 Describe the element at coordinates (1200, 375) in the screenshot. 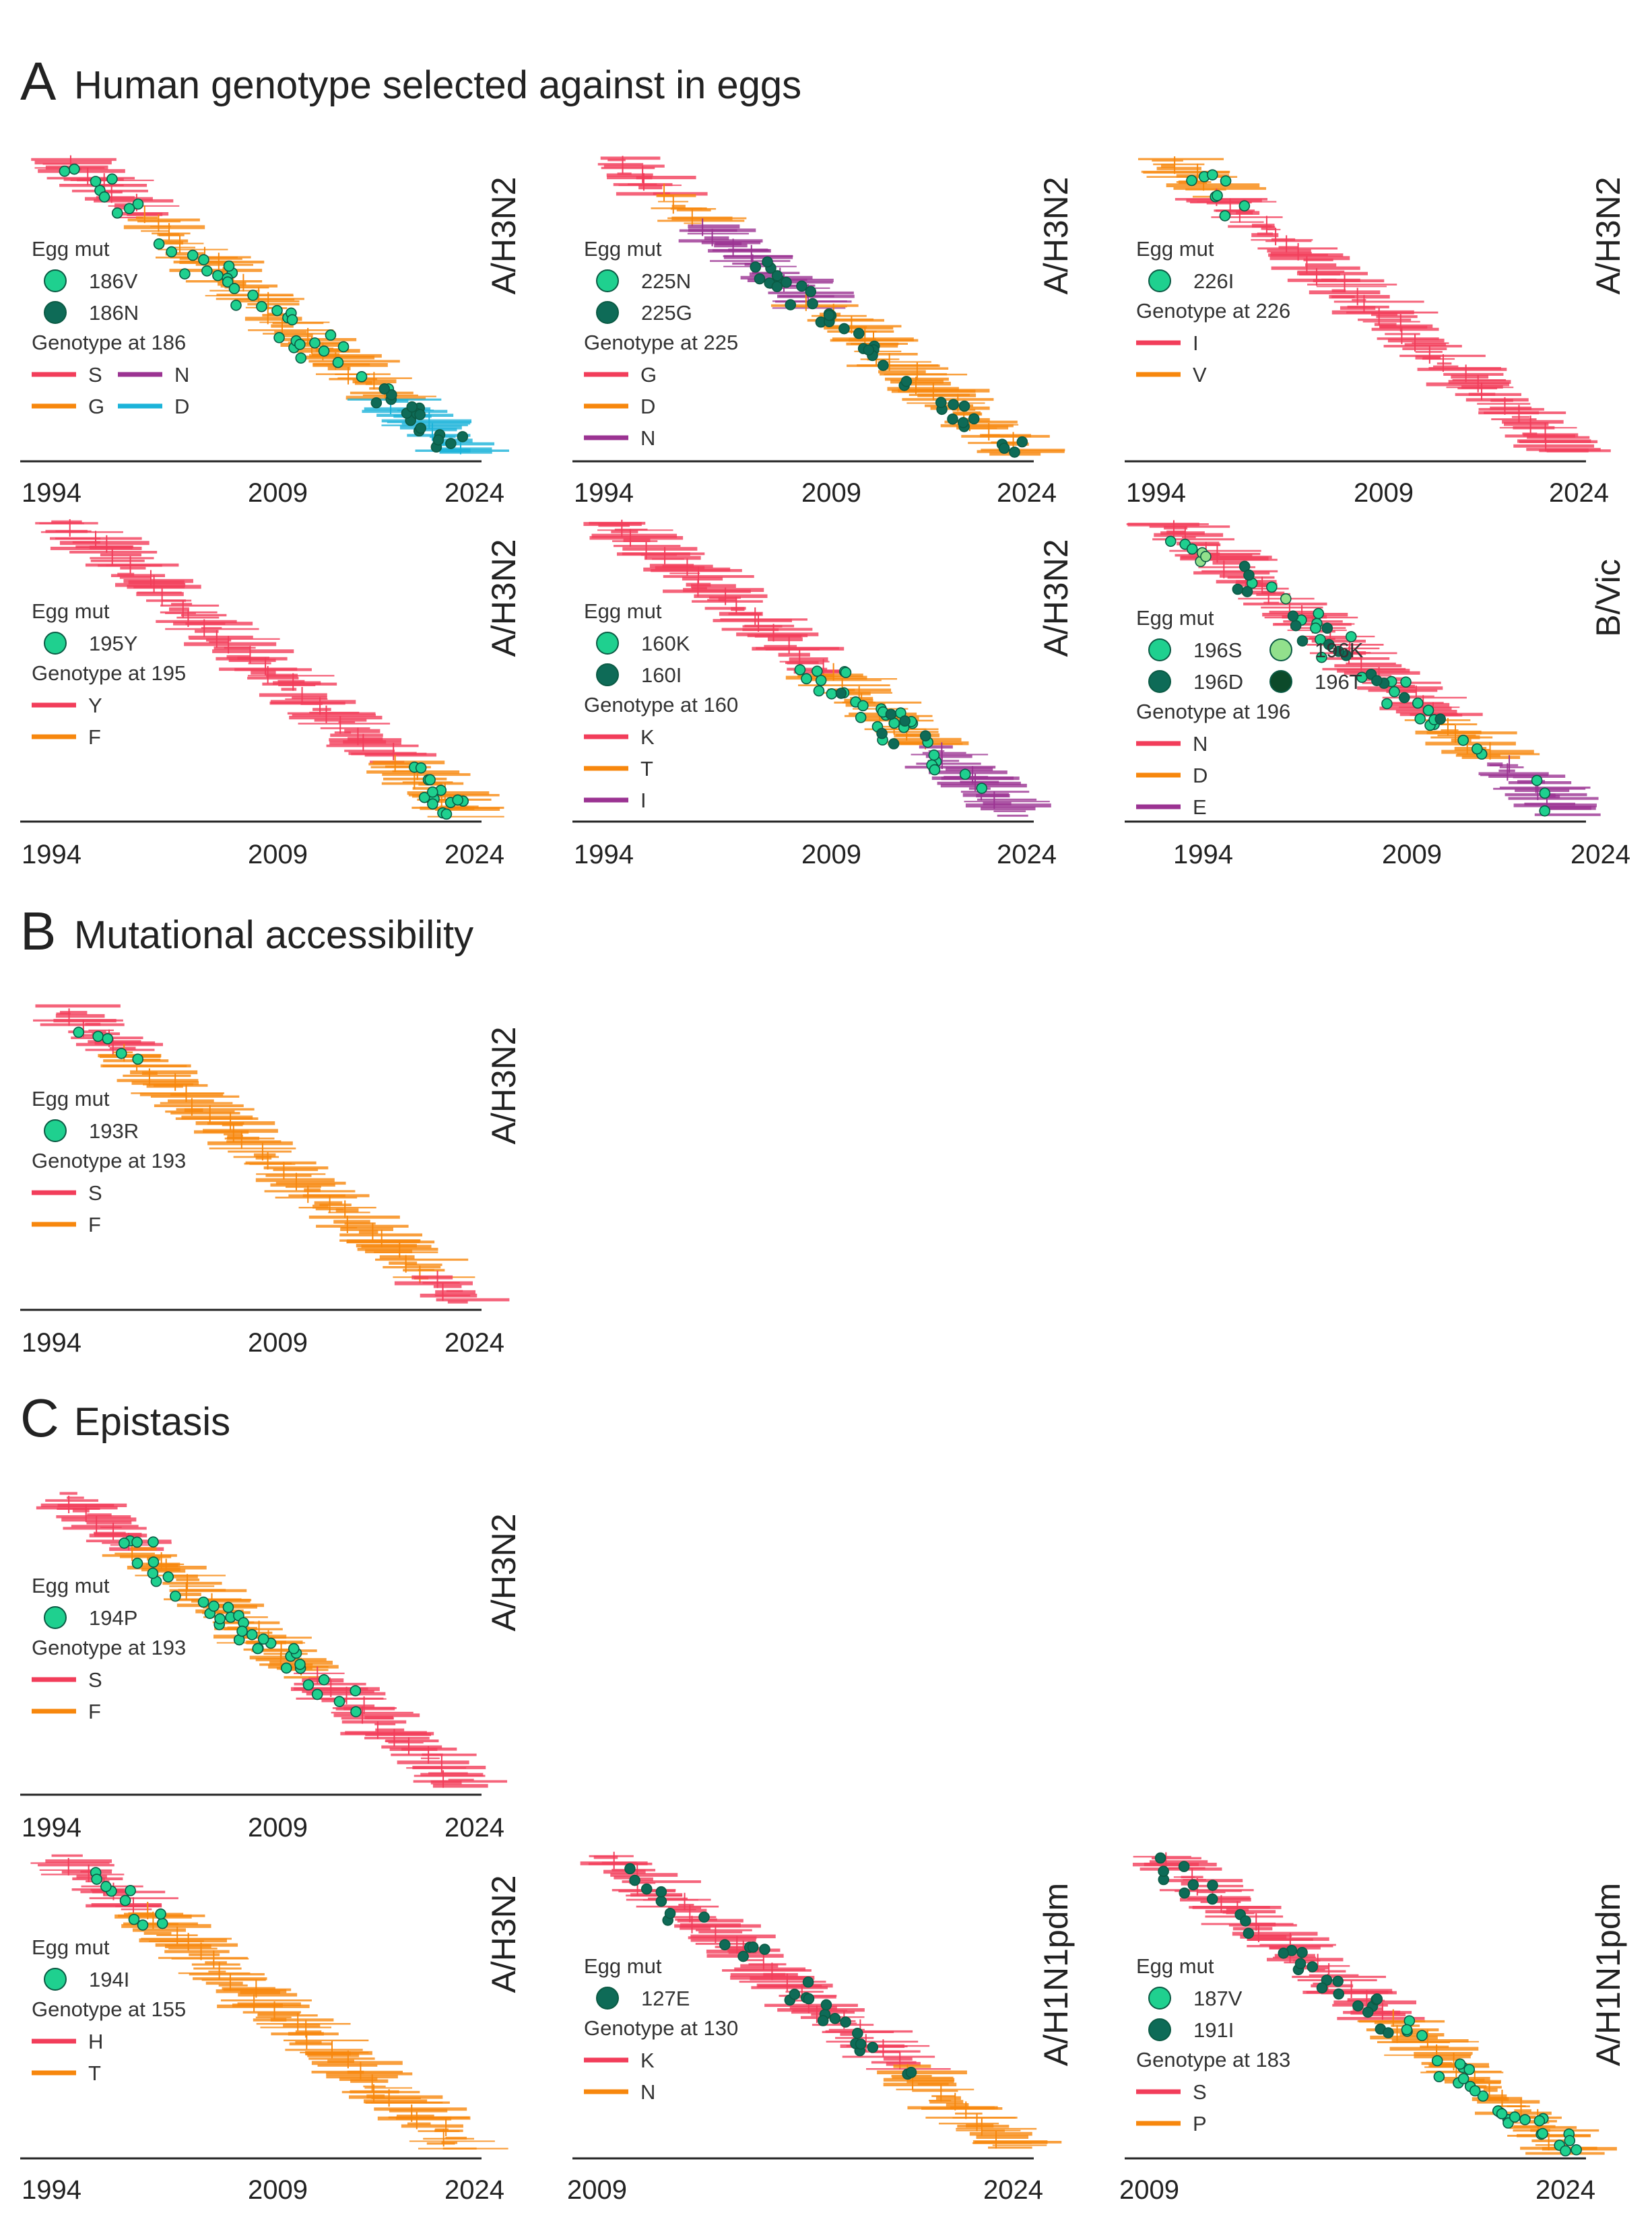

I see `legend-label: V` at that location.